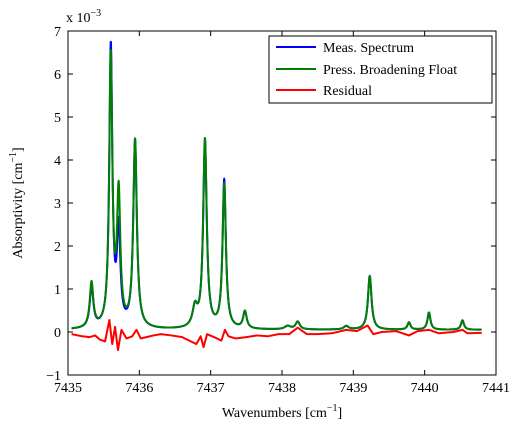  I want to click on x-tick-label: 7441, so click(496, 388).